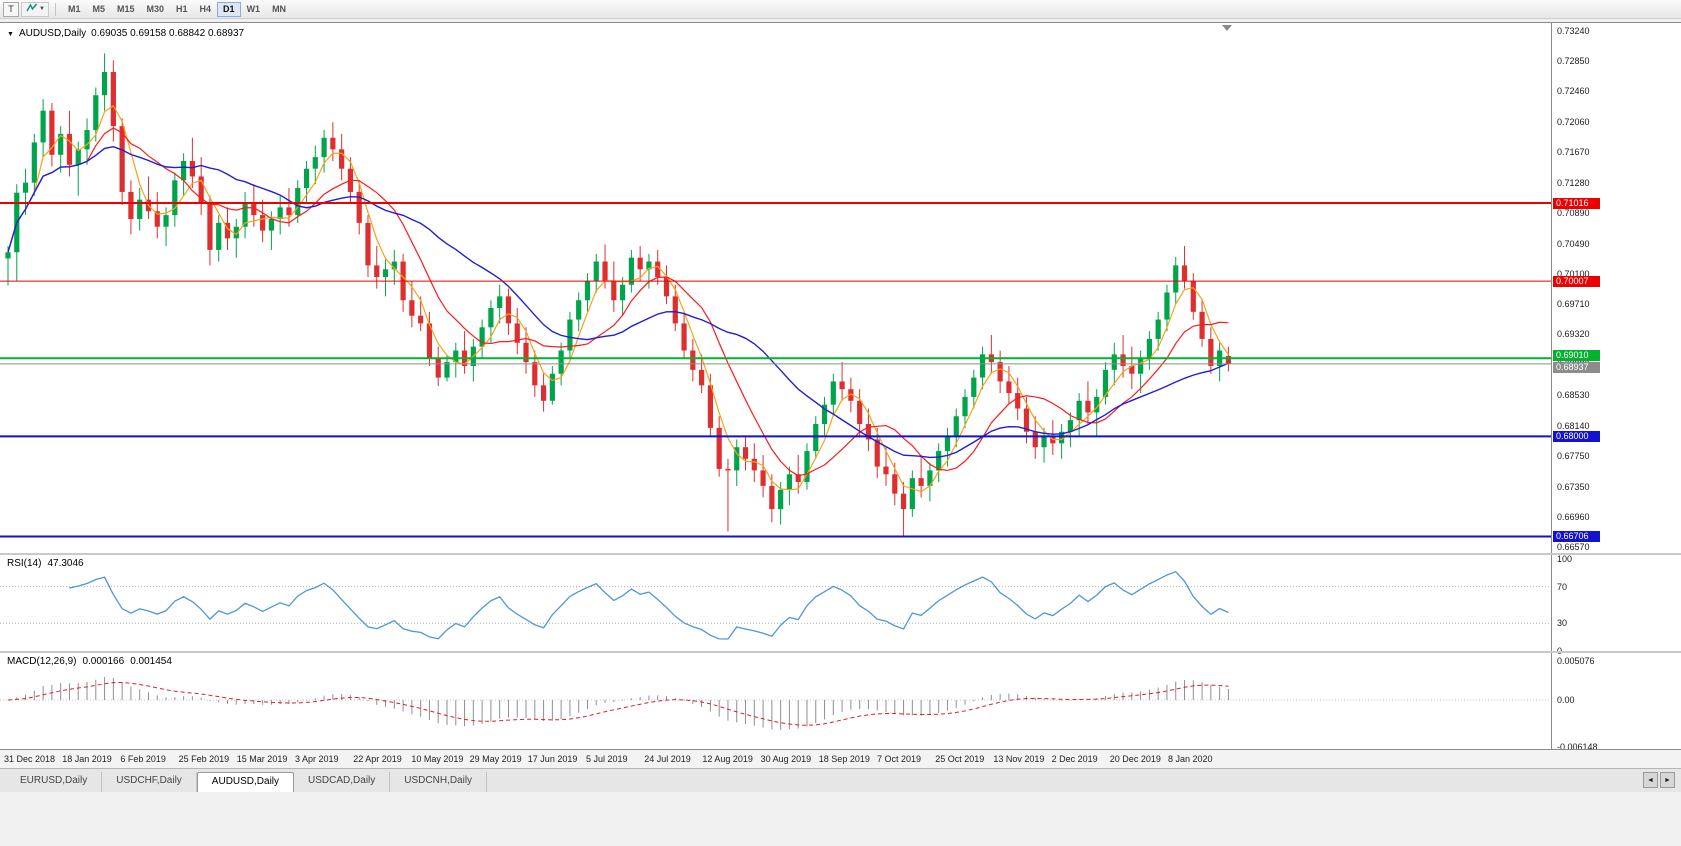  What do you see at coordinates (229, 9) in the screenshot?
I see `timeframe-button-d1: D1` at bounding box center [229, 9].